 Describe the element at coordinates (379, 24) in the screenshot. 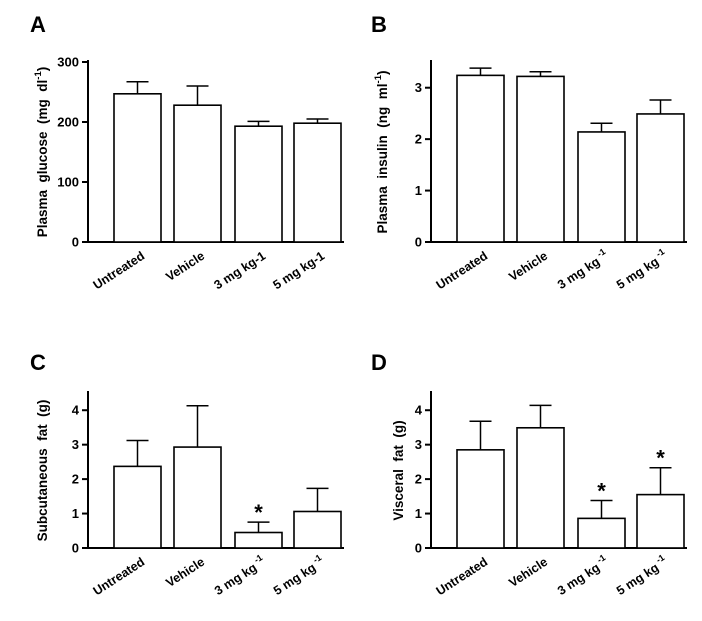

I see `panel-letter: B` at that location.